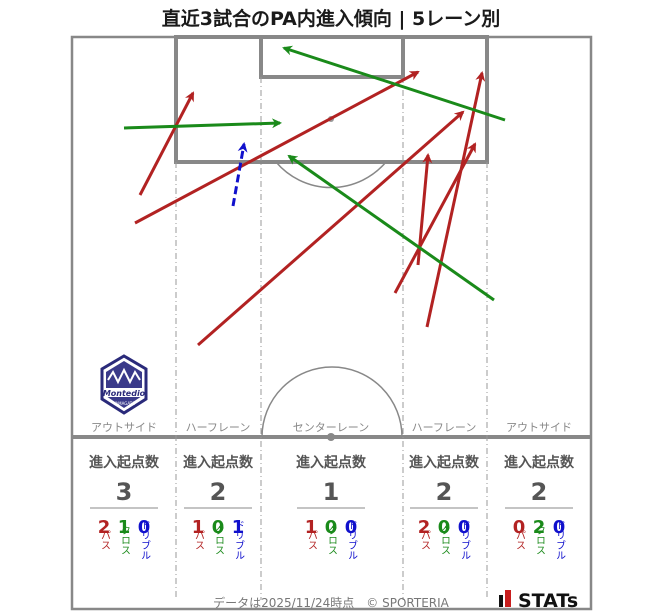 The width and height of the screenshot is (663, 611). I want to click on center-spot, so click(331, 437).